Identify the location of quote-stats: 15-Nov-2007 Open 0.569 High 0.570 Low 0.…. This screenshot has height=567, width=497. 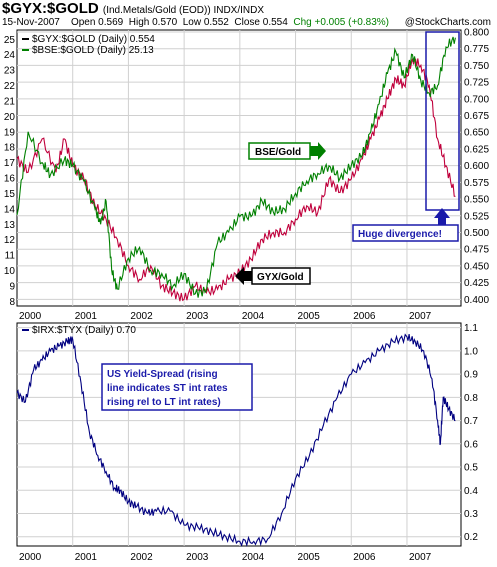
(195, 22).